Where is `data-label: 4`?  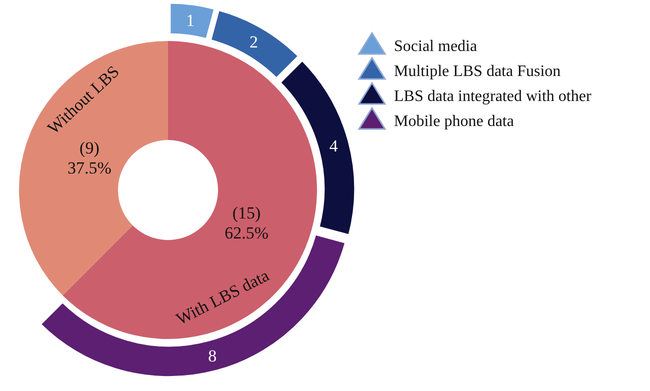
data-label: 4 is located at coordinates (333, 146).